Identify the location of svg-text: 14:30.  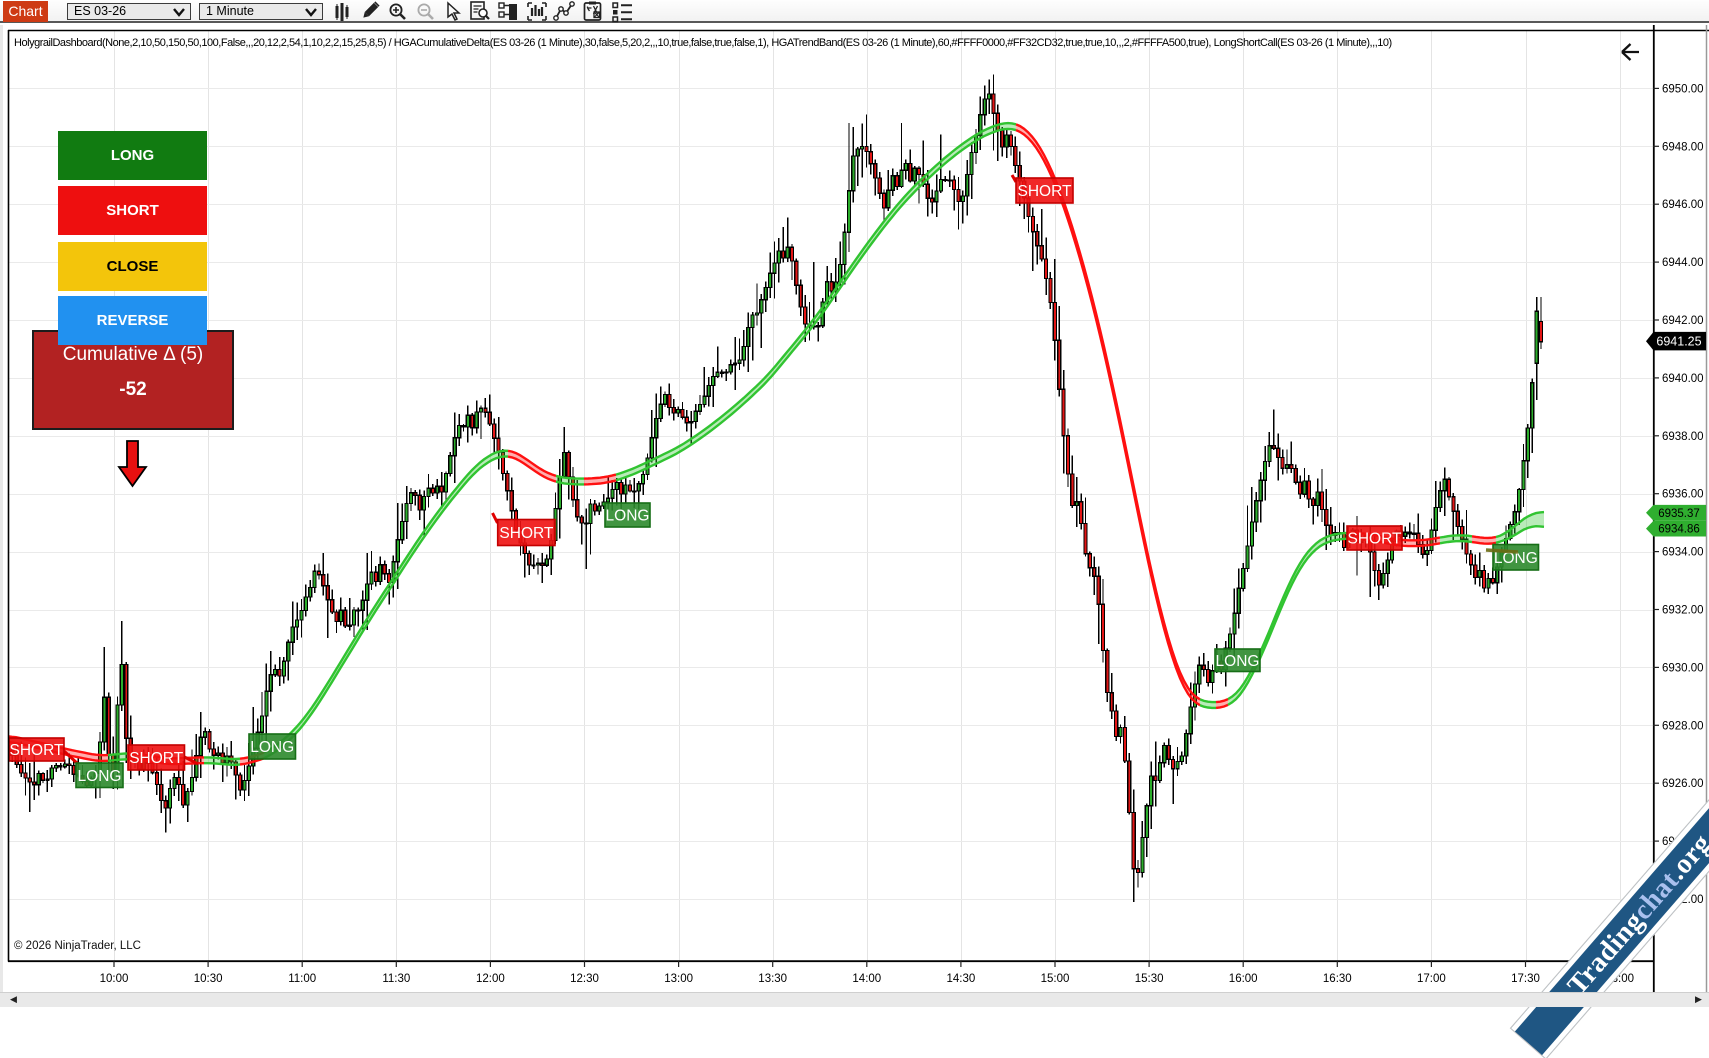
(961, 979).